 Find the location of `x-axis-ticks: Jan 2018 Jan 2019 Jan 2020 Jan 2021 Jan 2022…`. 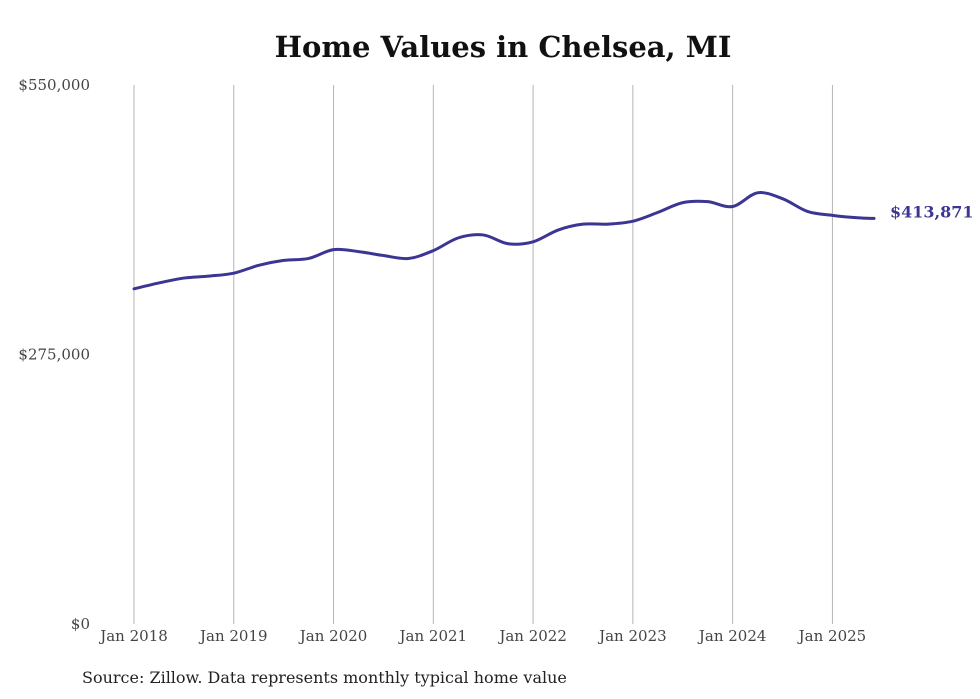

x-axis-ticks: Jan 2018 Jan 2019 Jan 2020 Jan 2021 Jan 2022… is located at coordinates (482, 636).